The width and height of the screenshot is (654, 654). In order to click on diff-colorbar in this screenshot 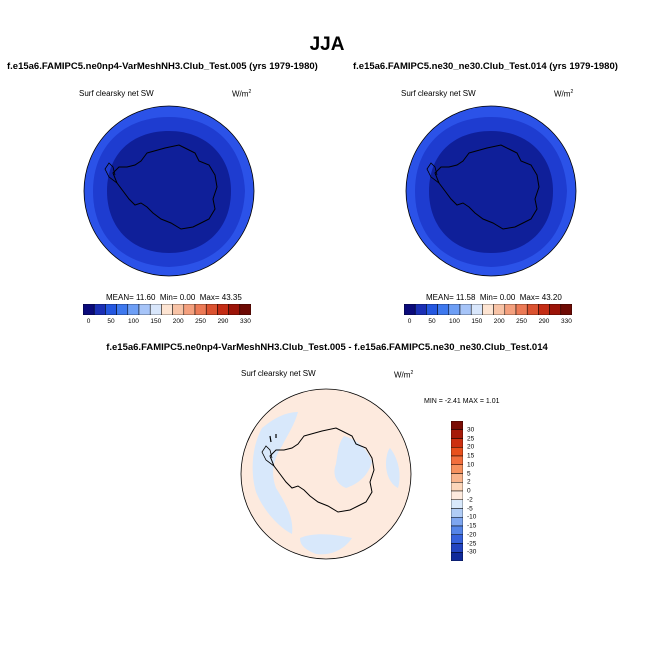, I will do `click(457, 491)`.